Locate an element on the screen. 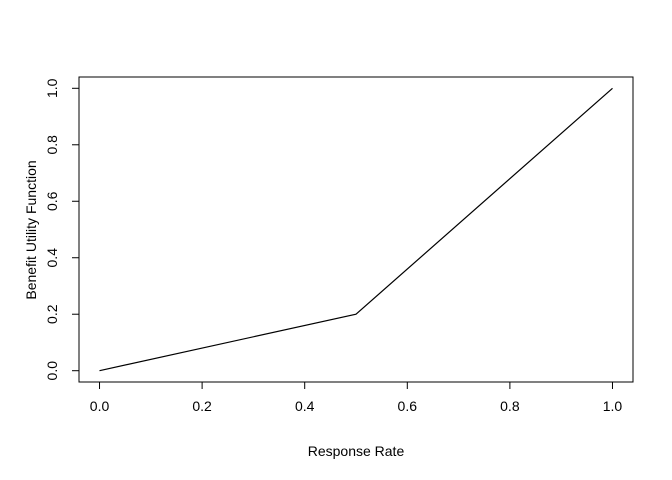 Image resolution: width=672 pixels, height=480 pixels. x-tick-label: 0.8 is located at coordinates (510, 406).